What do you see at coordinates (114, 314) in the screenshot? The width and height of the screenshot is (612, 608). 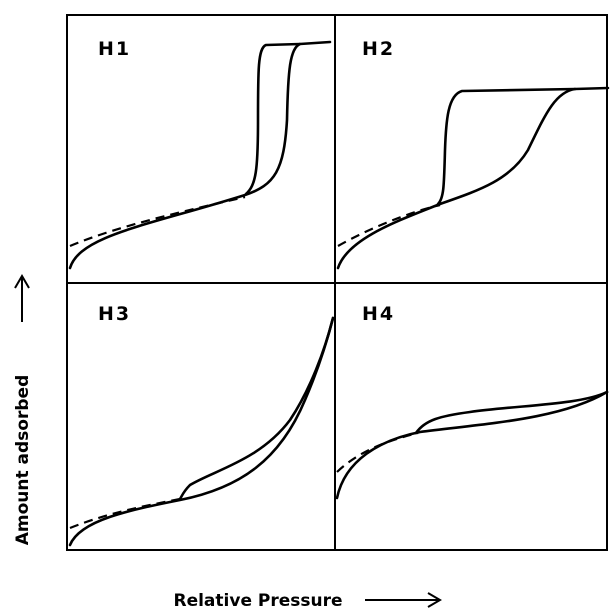 I see `panel-label: H3` at bounding box center [114, 314].